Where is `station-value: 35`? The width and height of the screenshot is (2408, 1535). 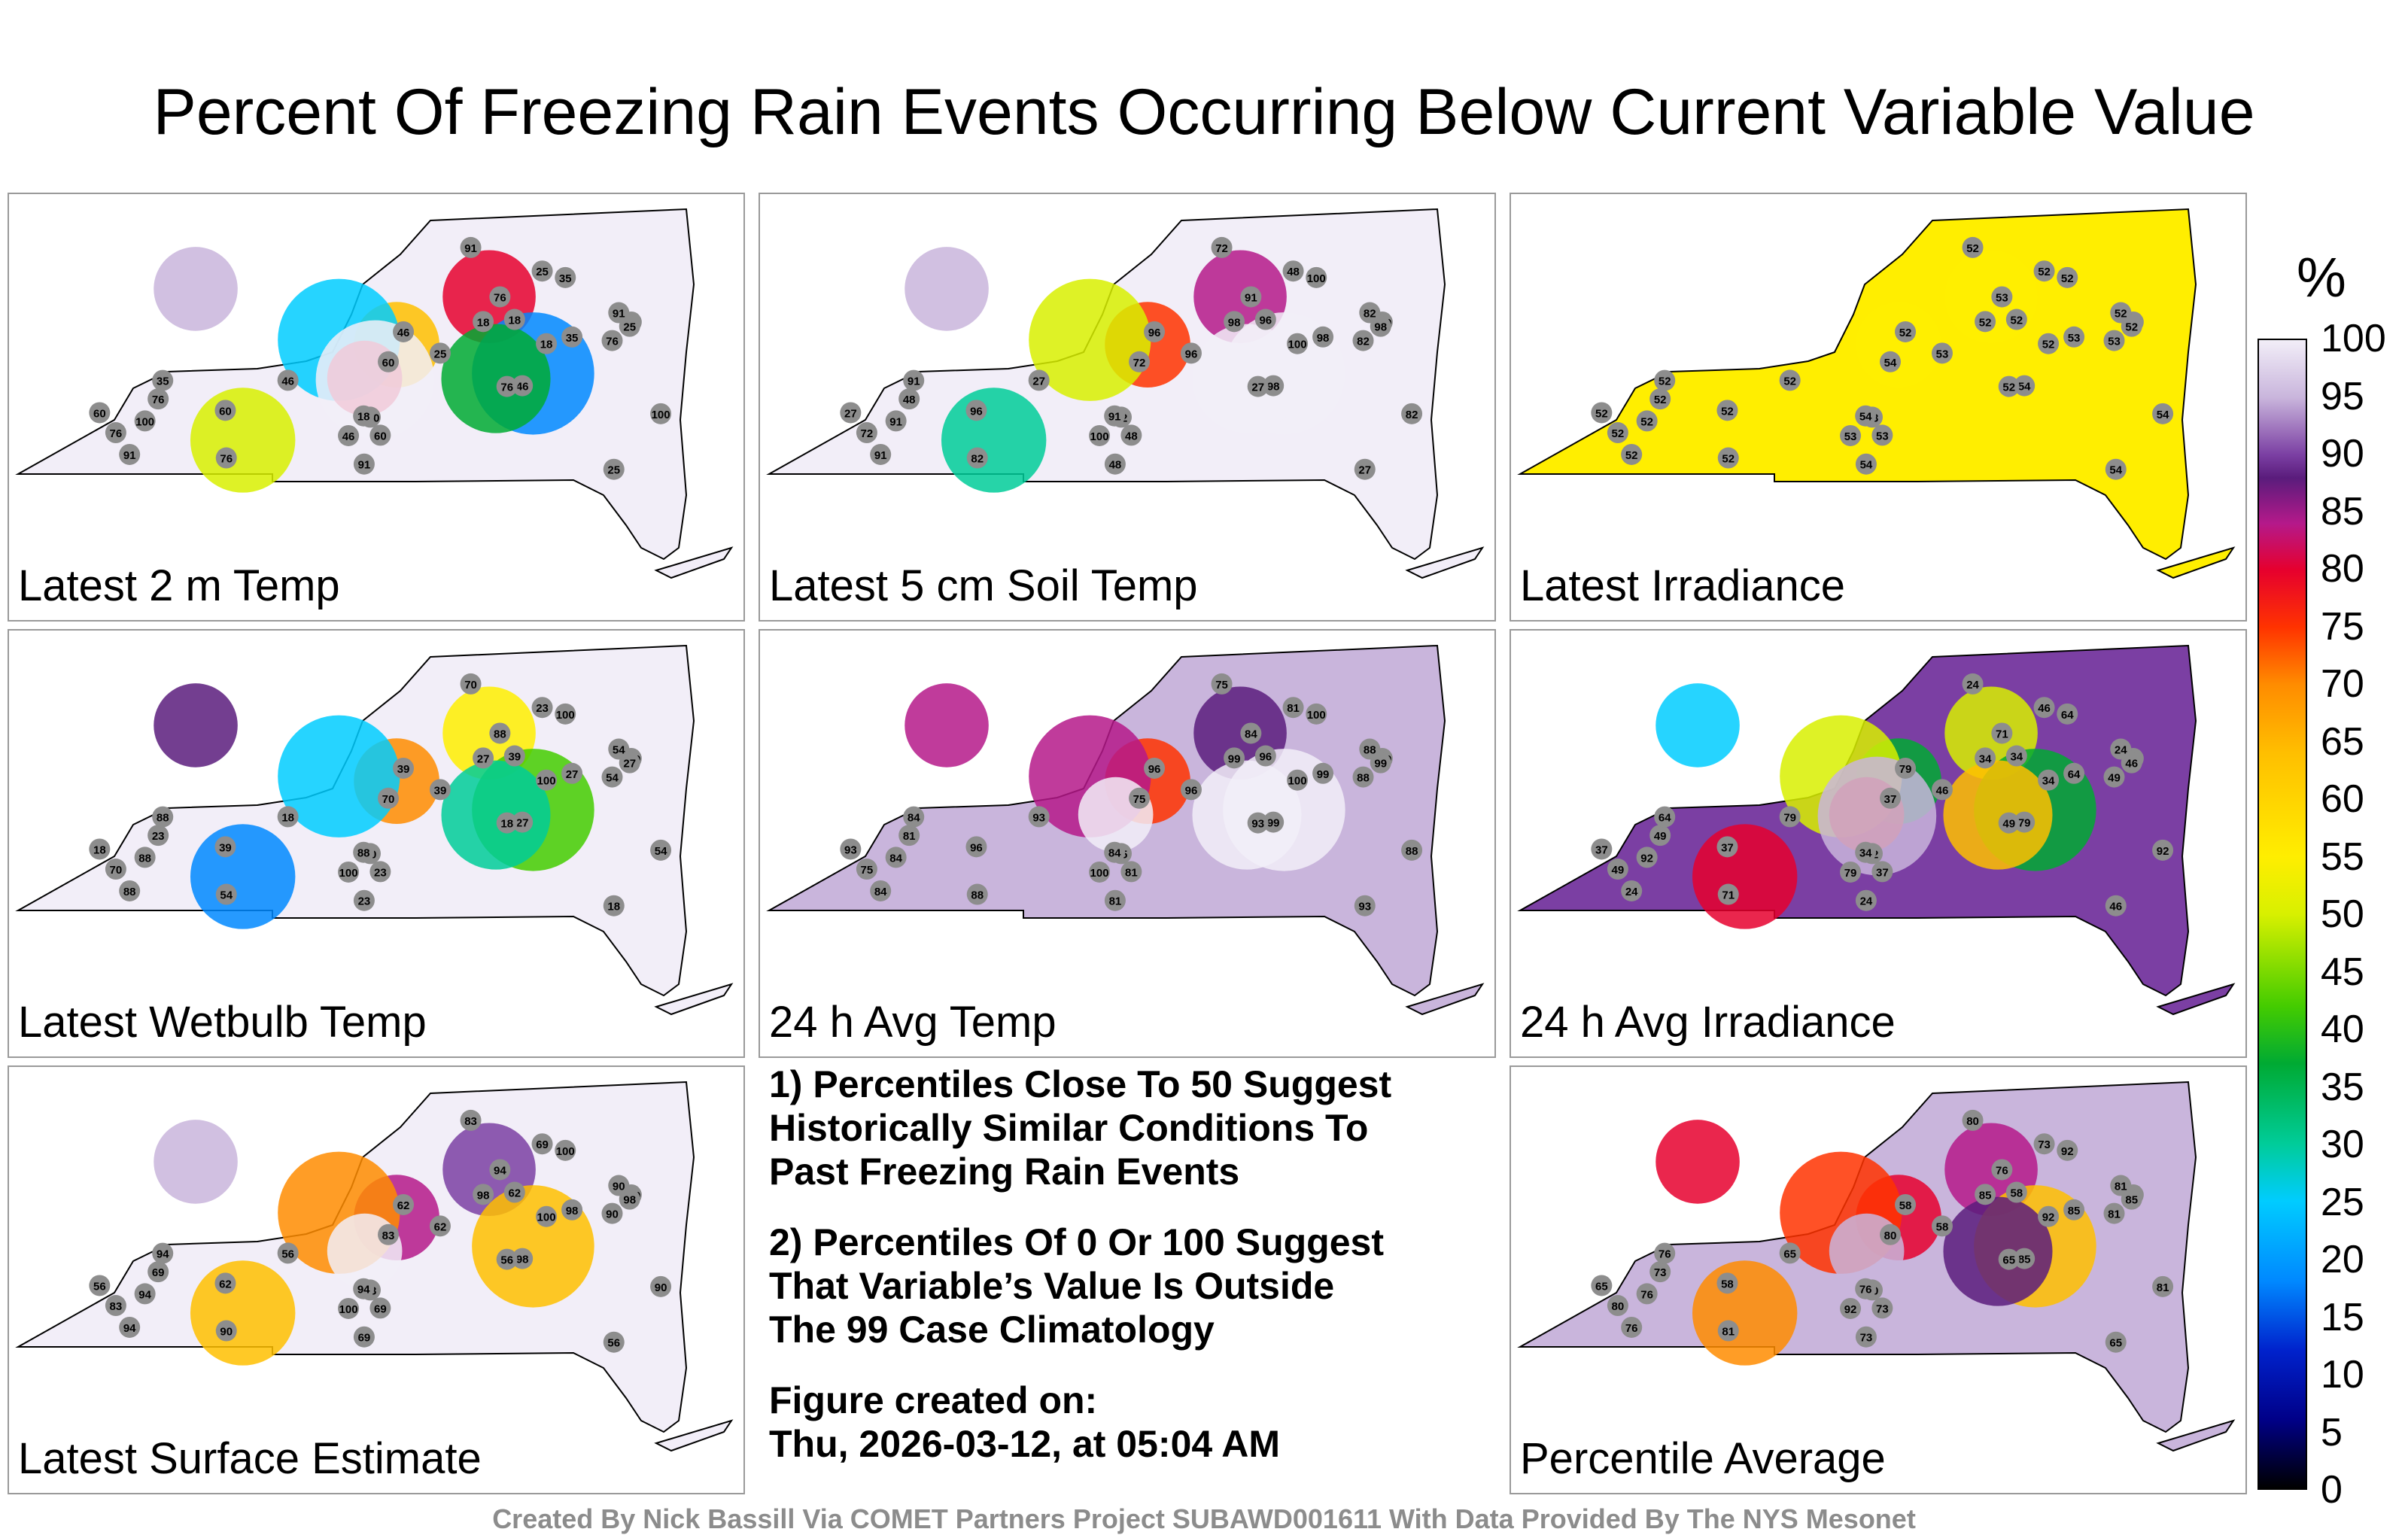 station-value: 35 is located at coordinates (565, 278).